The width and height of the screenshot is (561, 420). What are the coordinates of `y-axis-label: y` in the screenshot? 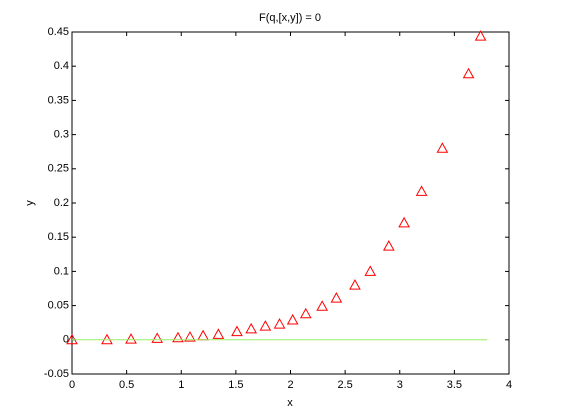 It's located at (30, 203).